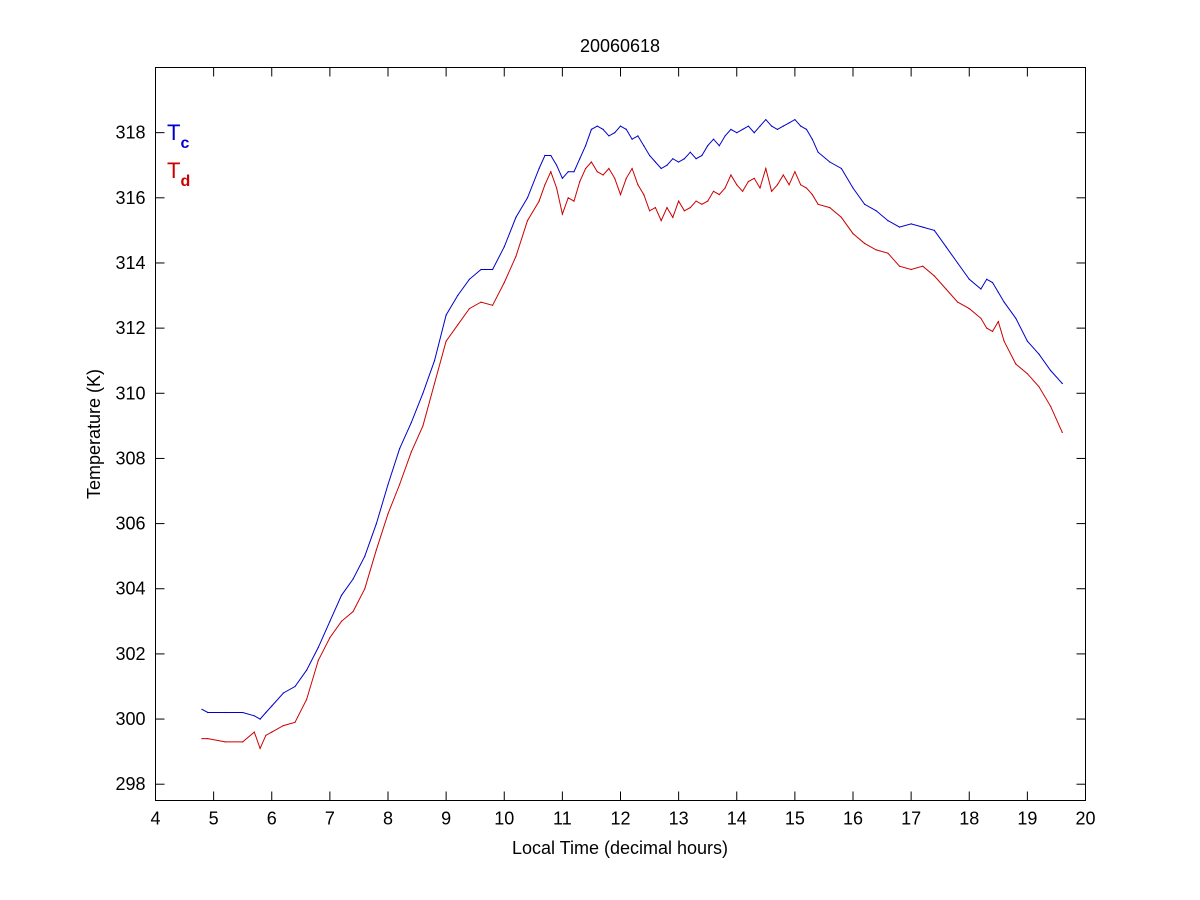 The image size is (1200, 900). What do you see at coordinates (795, 819) in the screenshot?
I see `x-tick-label: 15` at bounding box center [795, 819].